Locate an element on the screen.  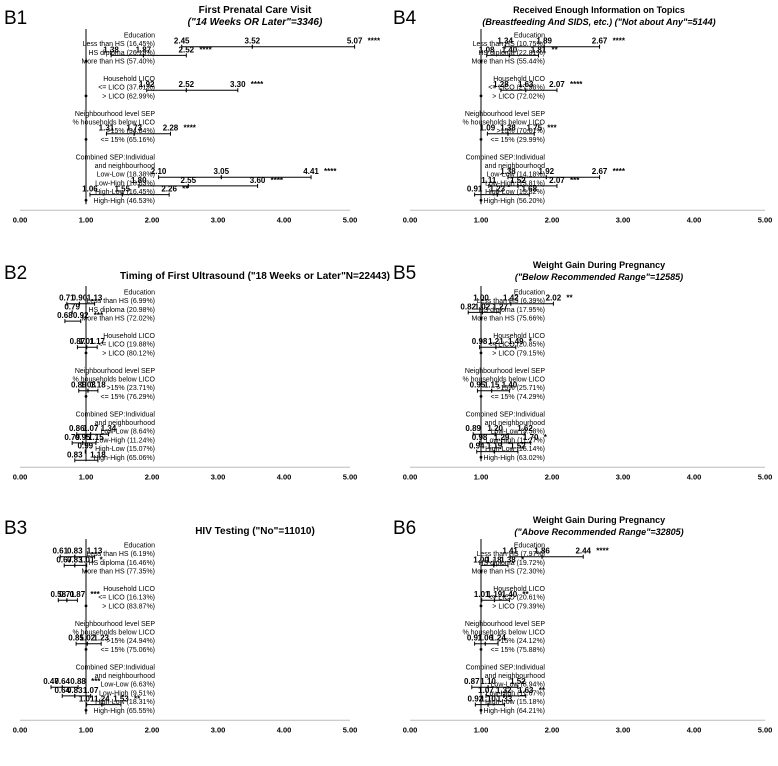
or-label: 1.86 is located at coordinates (542, 551).